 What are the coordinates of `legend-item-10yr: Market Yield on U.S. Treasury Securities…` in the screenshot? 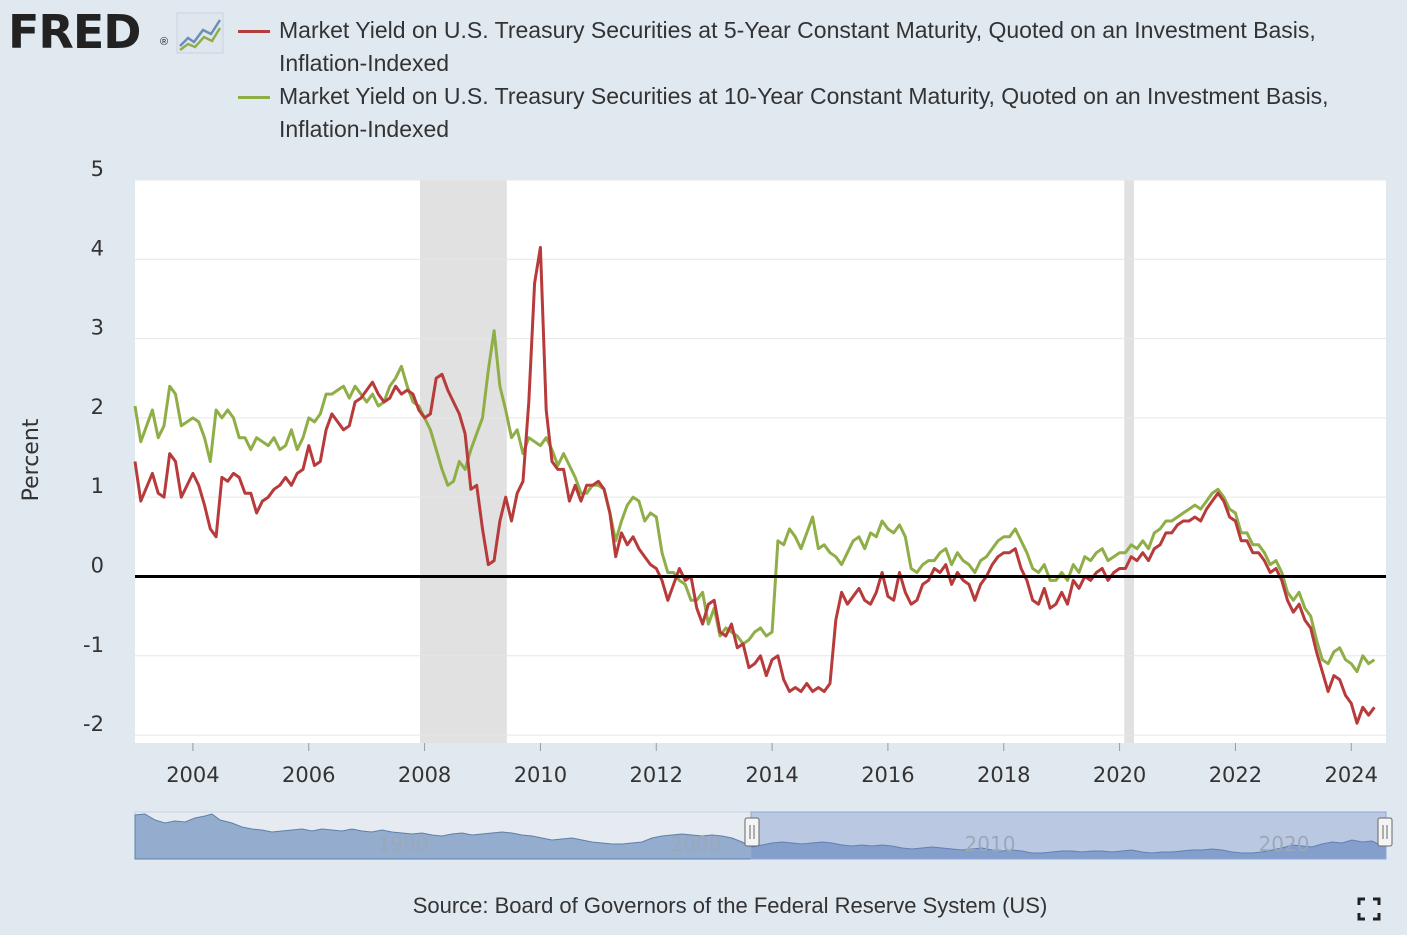 It's located at (798, 113).